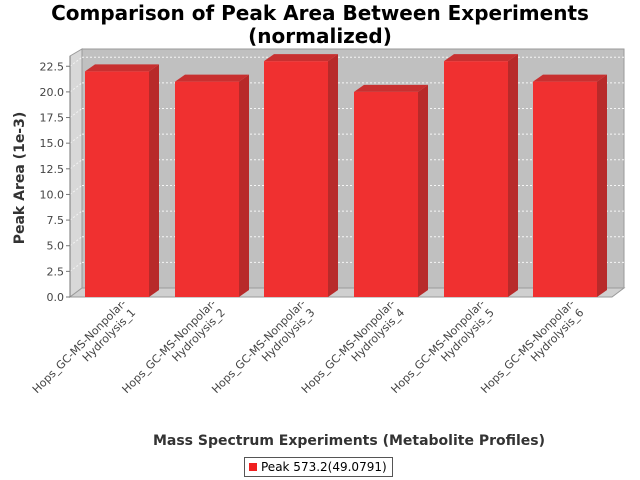 This screenshot has width=640, height=480. Describe the element at coordinates (52, 92) in the screenshot. I see `y-tick-label: 20.0` at that location.